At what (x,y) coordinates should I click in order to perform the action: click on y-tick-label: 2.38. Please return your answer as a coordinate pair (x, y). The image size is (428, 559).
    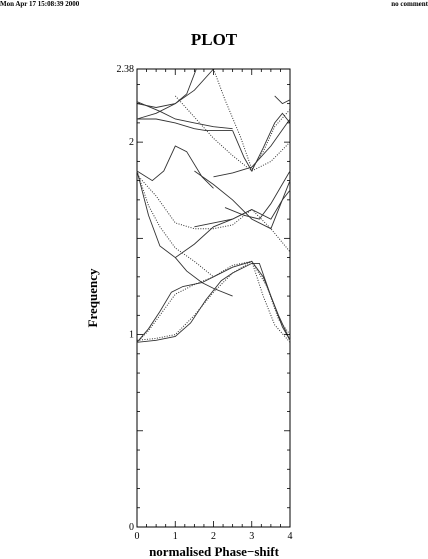
    Looking at the image, I should click on (126, 69).